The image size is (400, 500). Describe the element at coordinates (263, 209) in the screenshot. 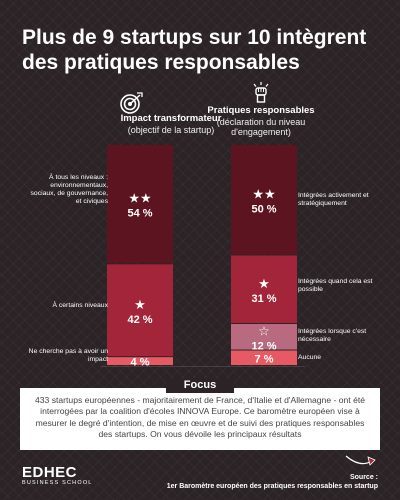

I see `data-label-1-0: 50 %` at that location.